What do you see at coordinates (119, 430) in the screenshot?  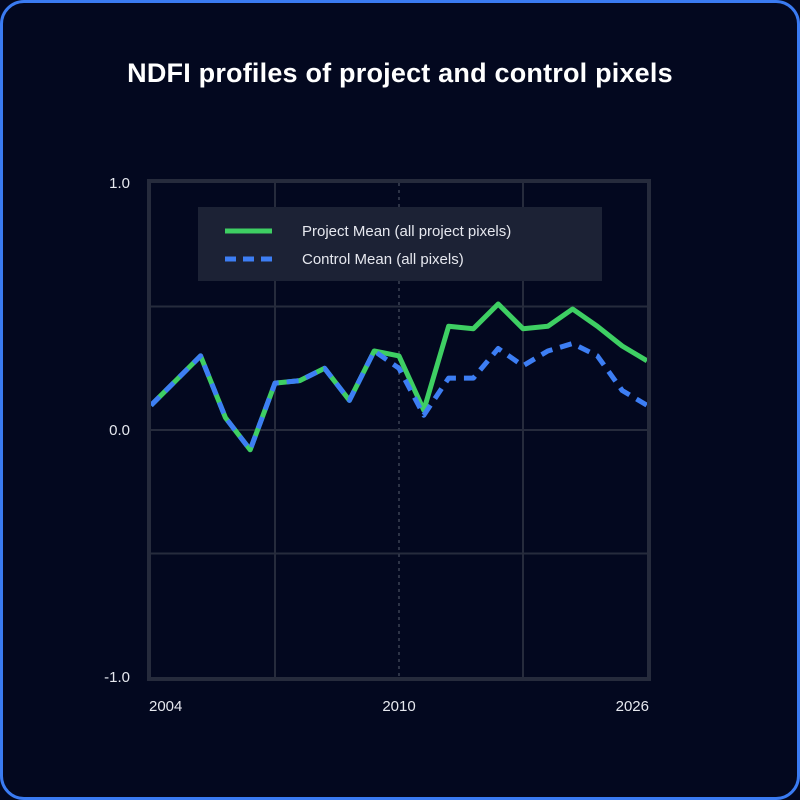 I see `y-tick-label: 0.0` at bounding box center [119, 430].